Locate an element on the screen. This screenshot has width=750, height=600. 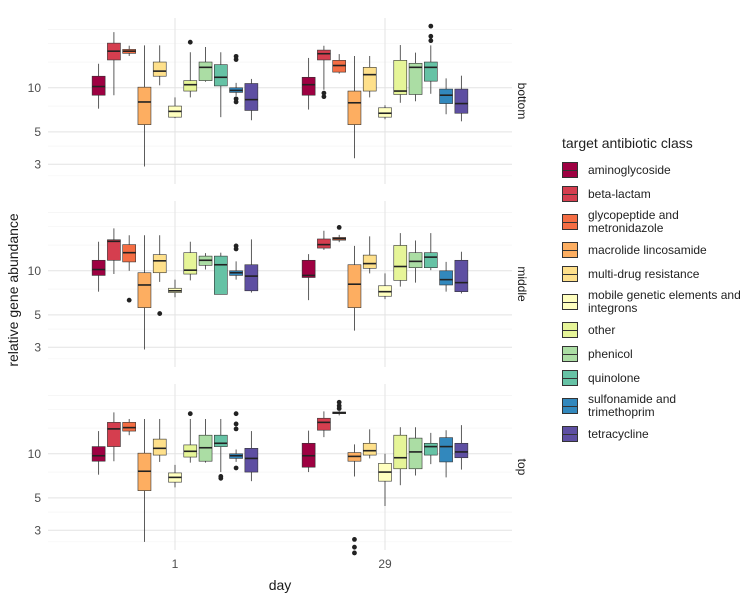
legend-title: target antibiotic class is located at coordinates (627, 143).